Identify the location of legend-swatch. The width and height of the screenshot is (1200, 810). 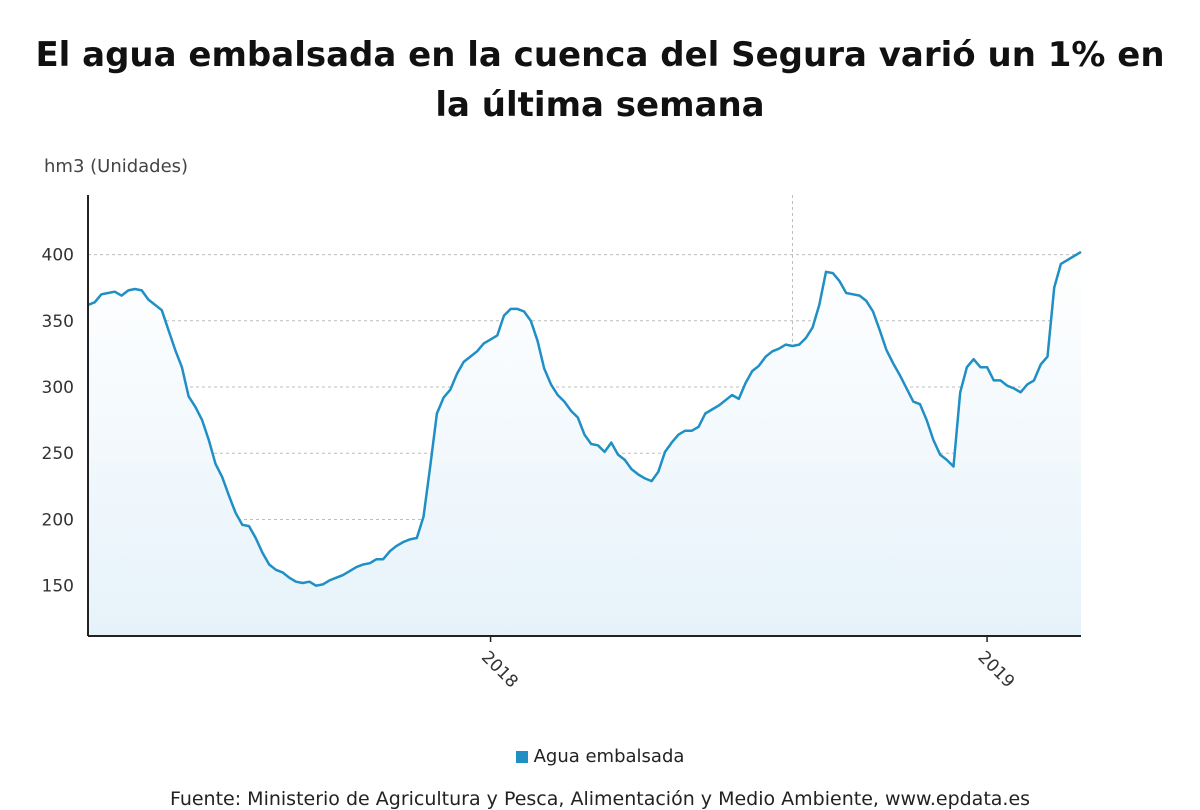
(521, 757).